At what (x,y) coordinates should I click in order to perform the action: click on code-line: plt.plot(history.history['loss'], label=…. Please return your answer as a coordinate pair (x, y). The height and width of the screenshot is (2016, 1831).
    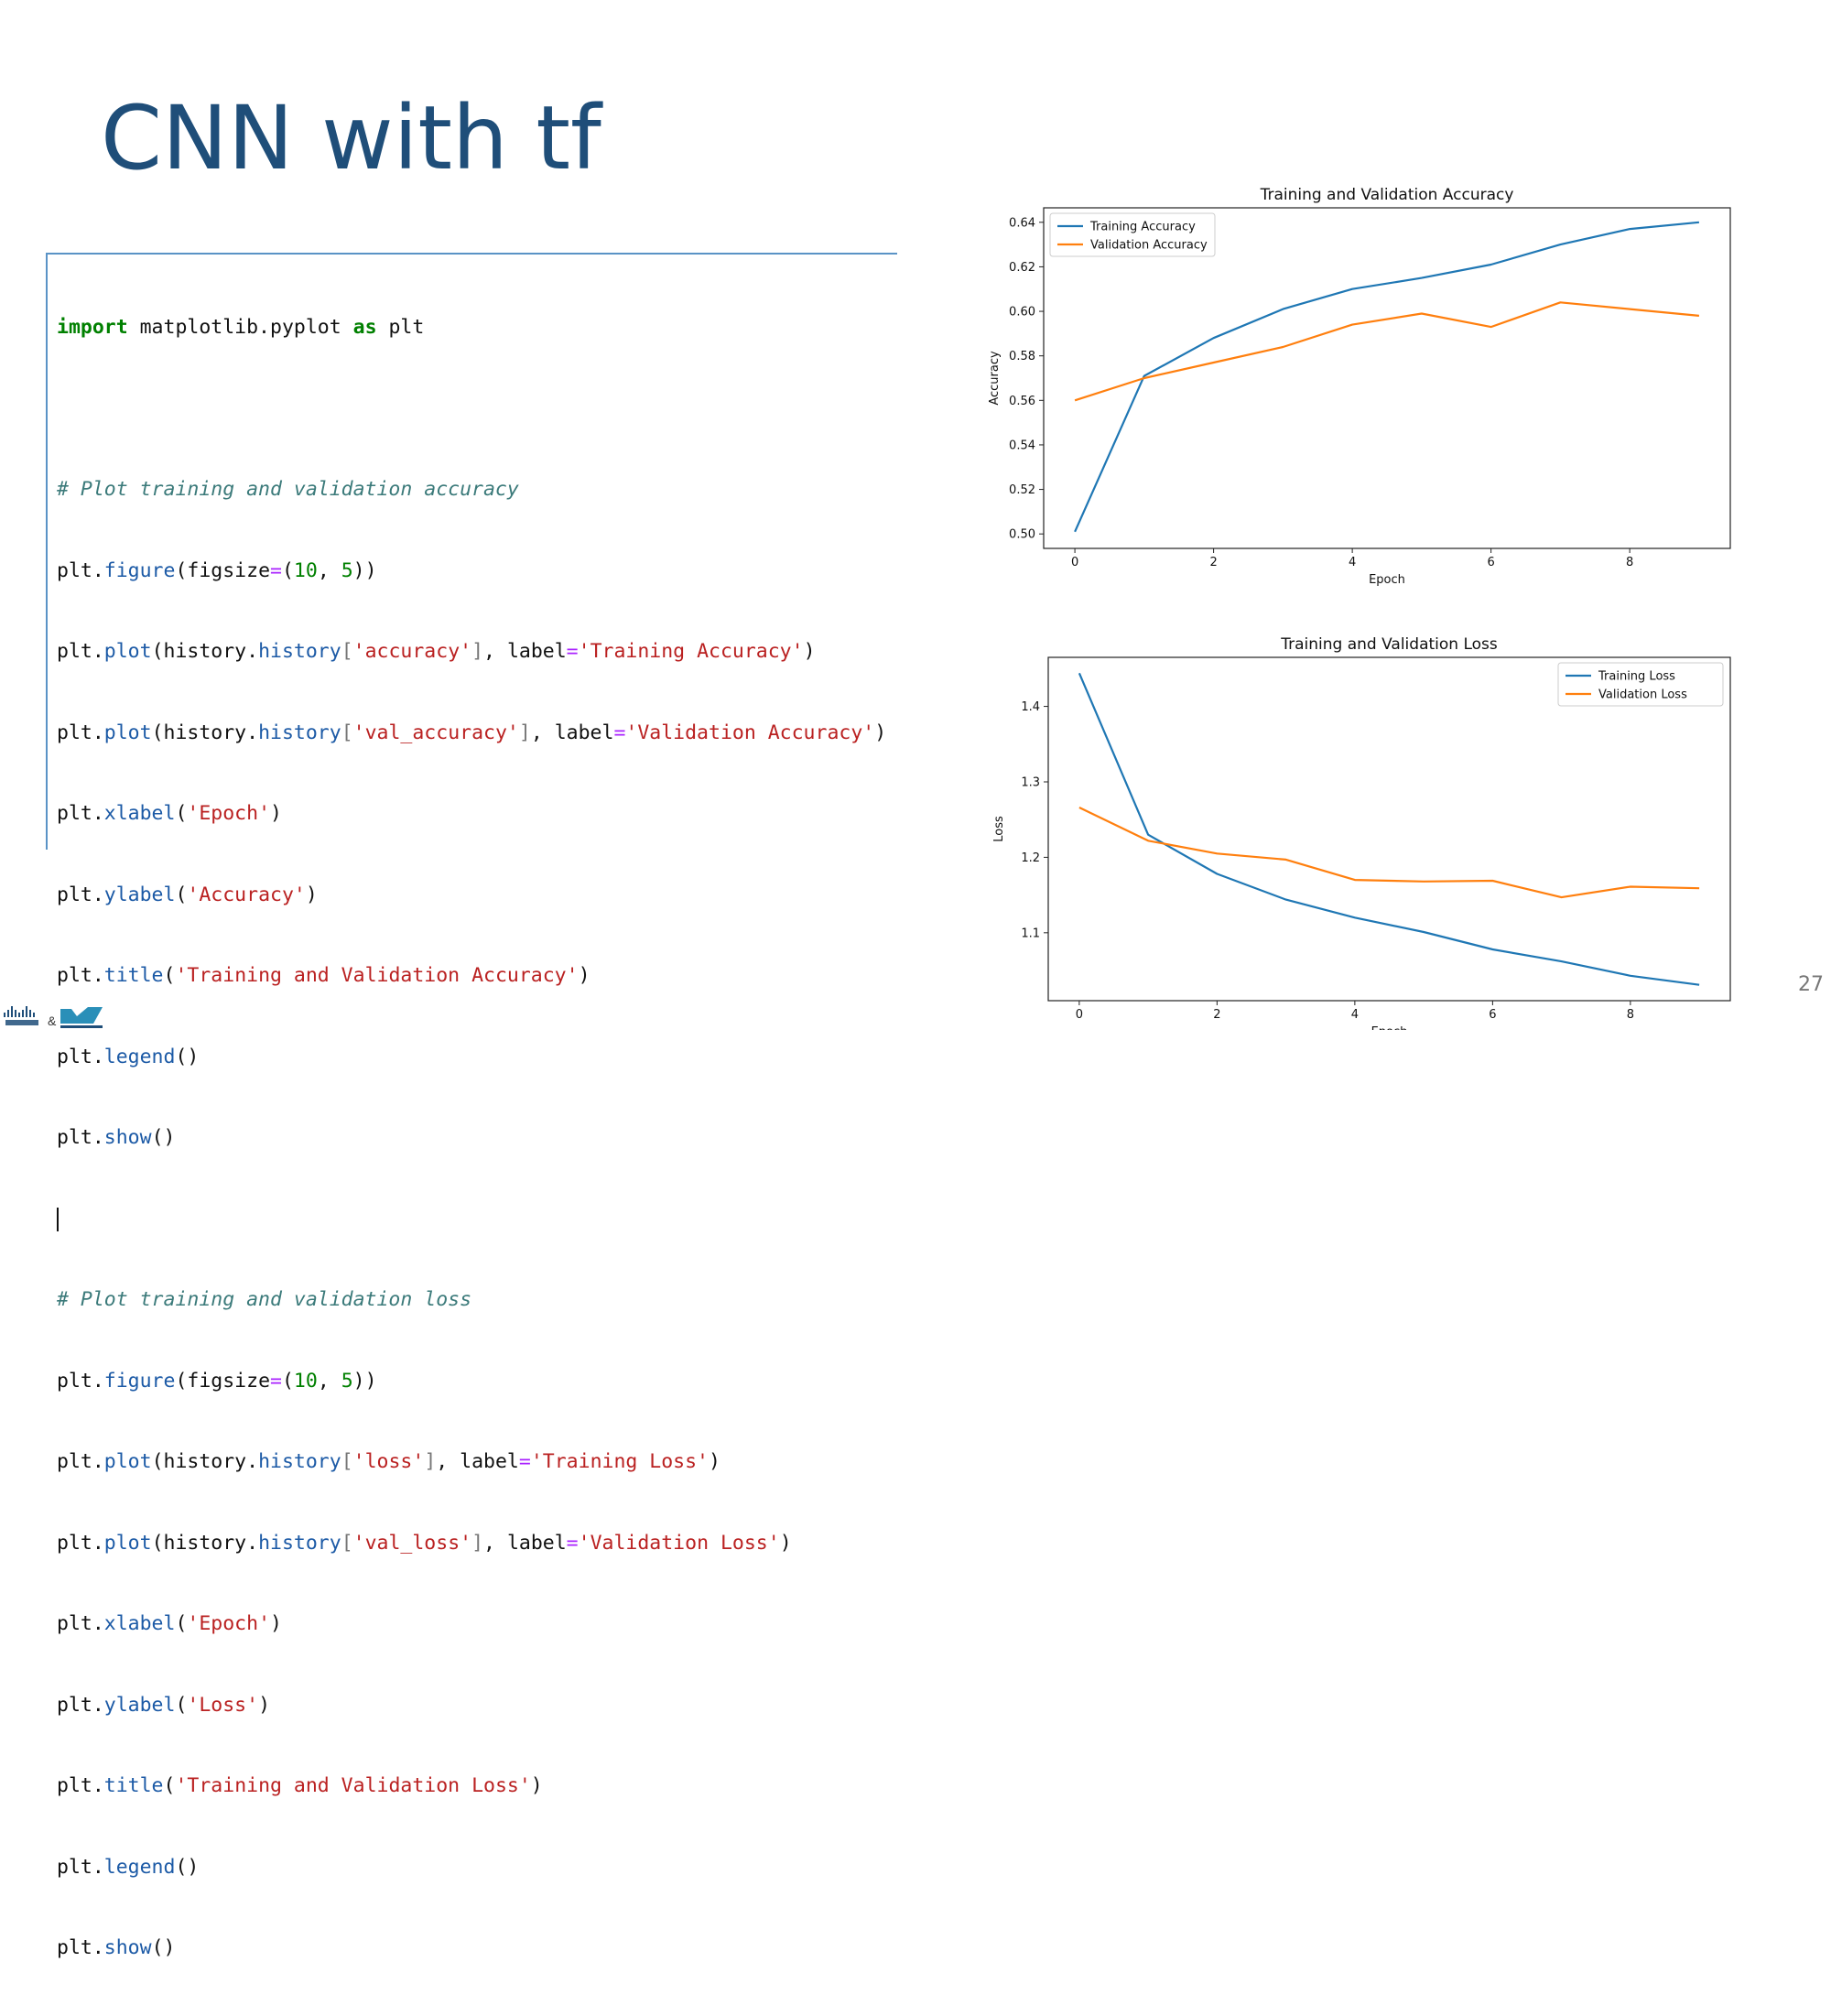
    Looking at the image, I should click on (388, 1461).